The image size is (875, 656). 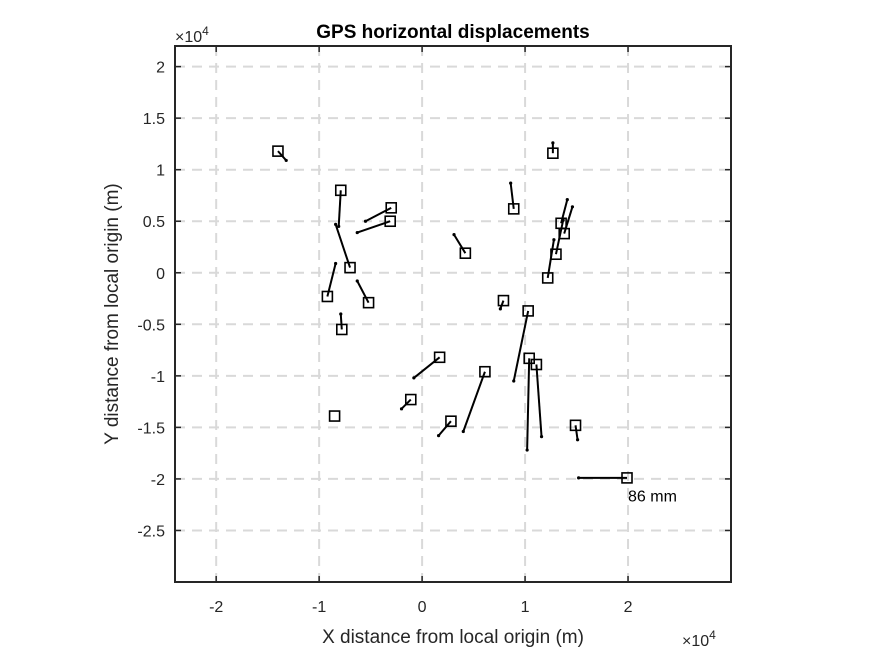 I want to click on y-exponent-base: ×10, so click(x=188, y=37).